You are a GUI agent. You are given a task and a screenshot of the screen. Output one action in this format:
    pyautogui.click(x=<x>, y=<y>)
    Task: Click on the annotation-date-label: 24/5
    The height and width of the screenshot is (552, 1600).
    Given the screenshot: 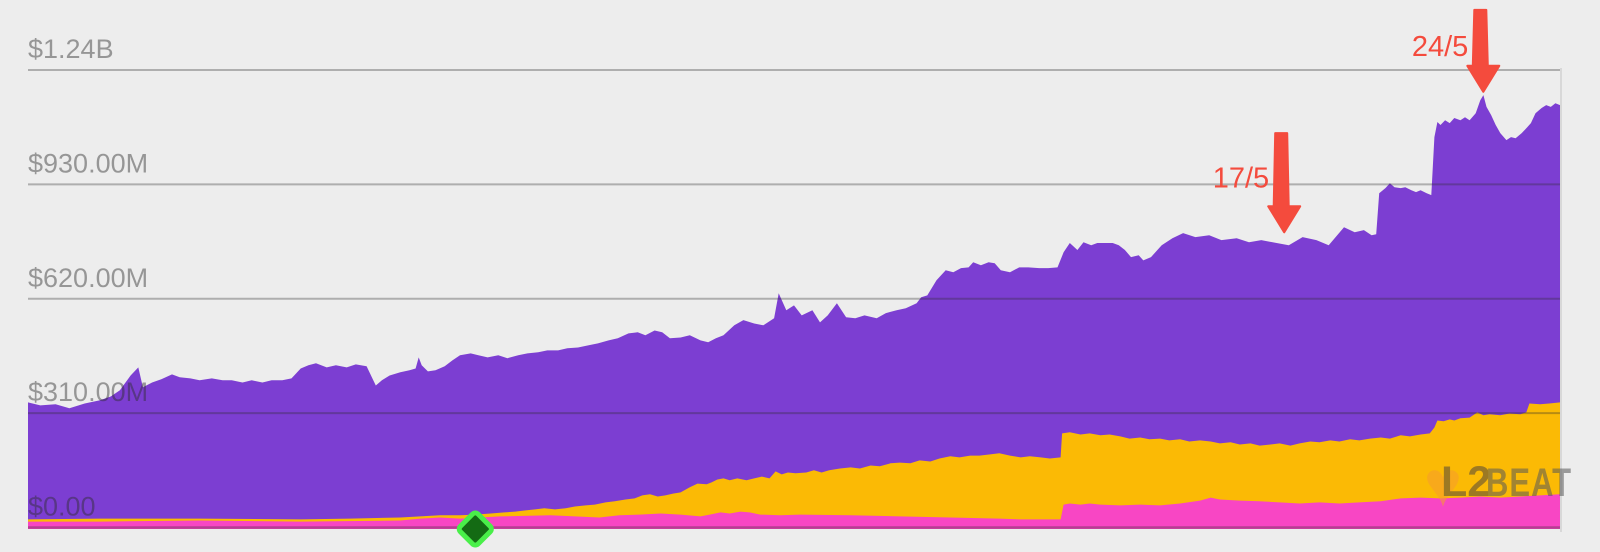 What is the action you would take?
    pyautogui.click(x=1440, y=47)
    